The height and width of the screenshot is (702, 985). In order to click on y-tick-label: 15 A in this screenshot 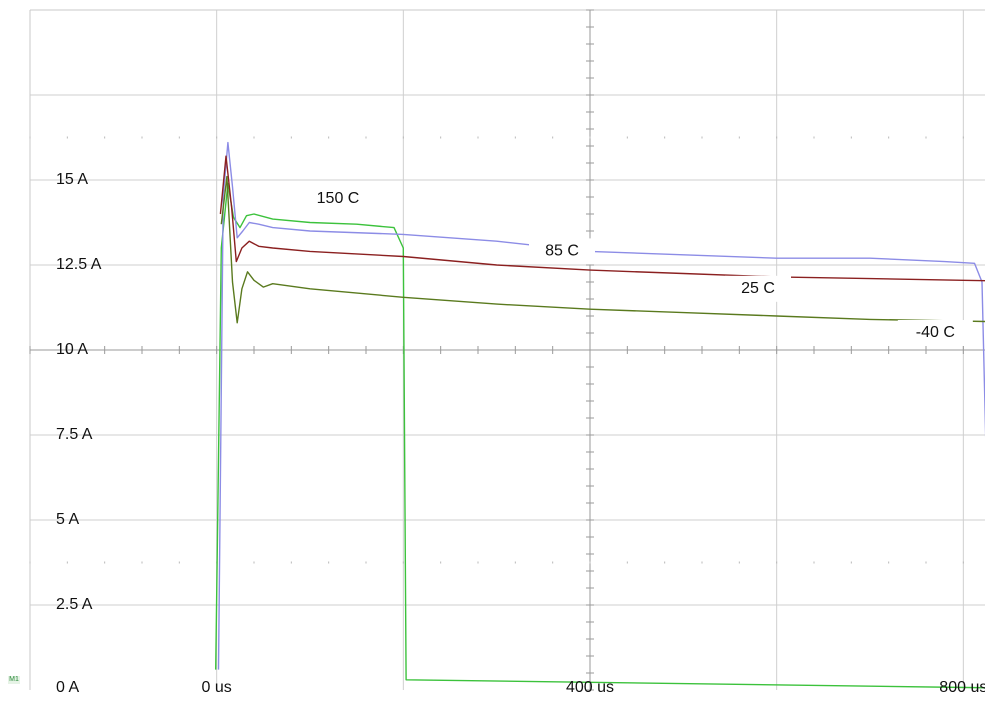, I will do `click(72, 179)`.